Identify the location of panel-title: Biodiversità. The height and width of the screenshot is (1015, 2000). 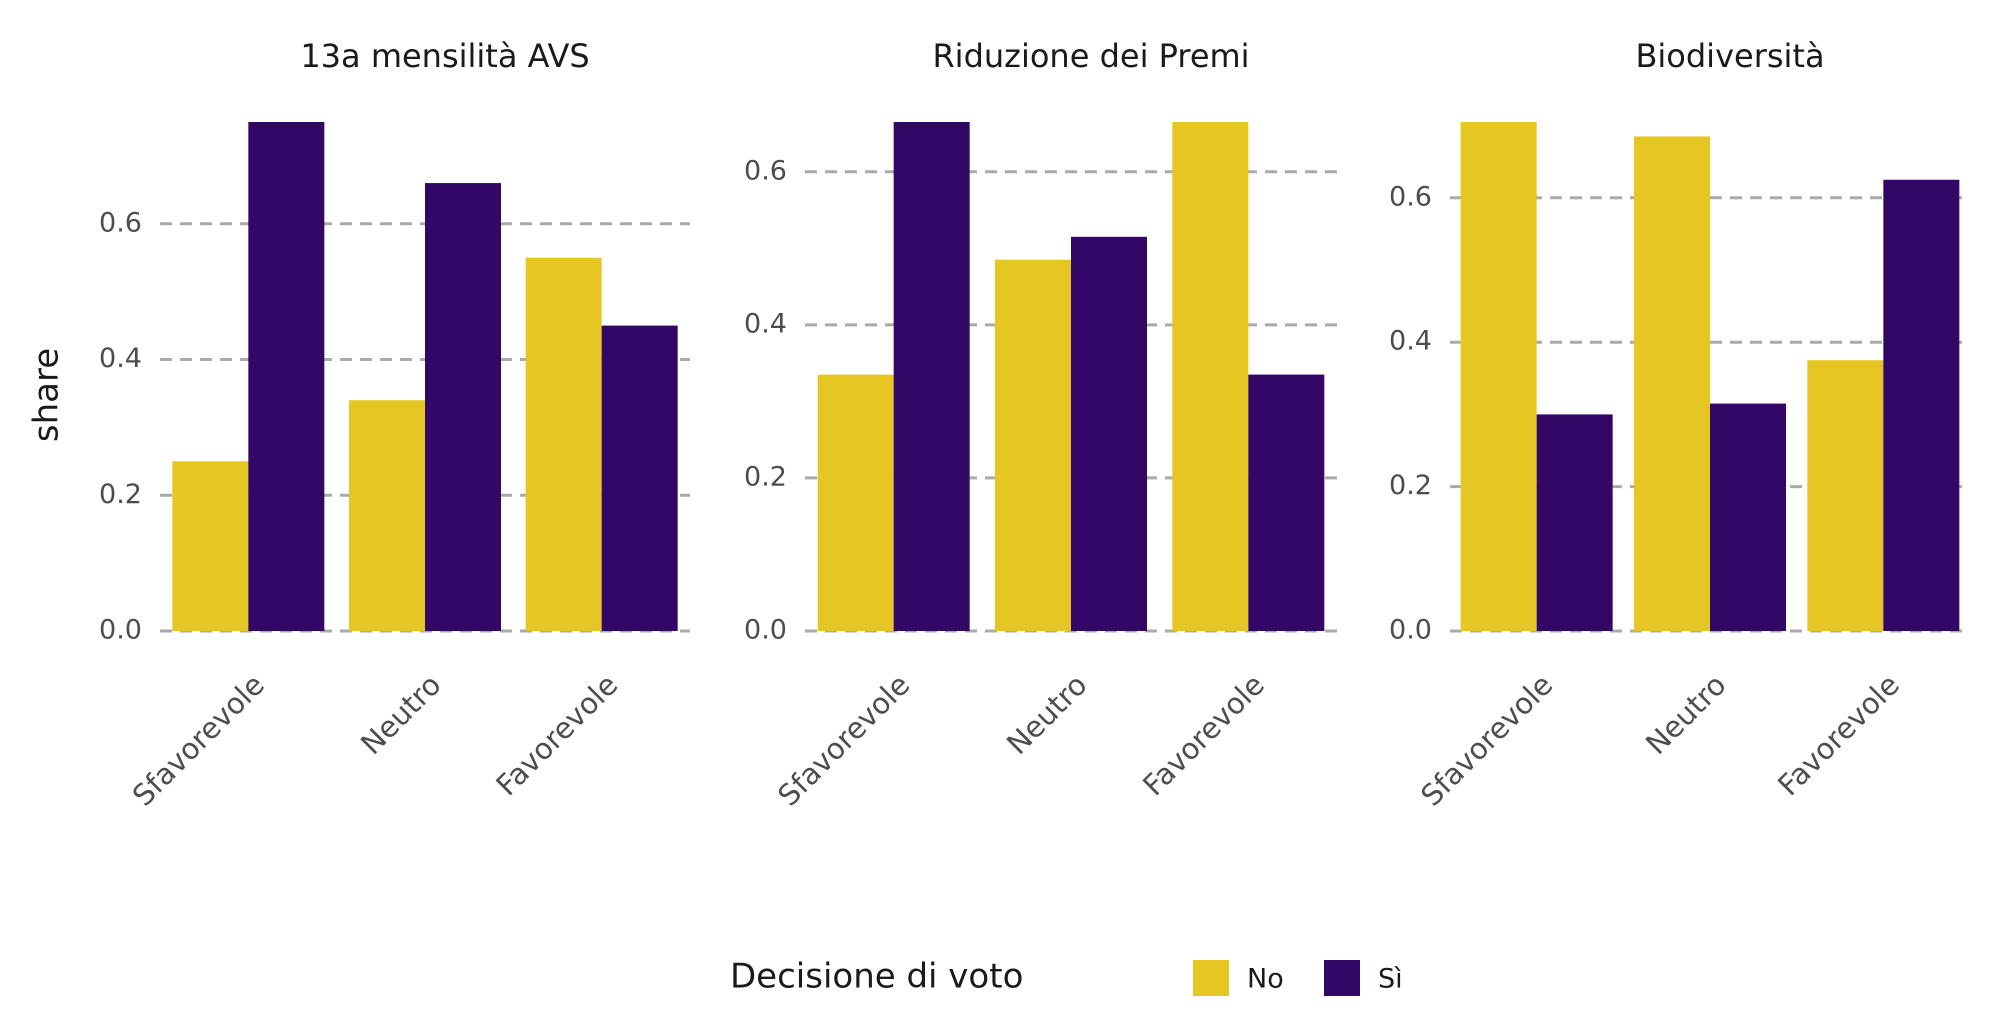
(1729, 56).